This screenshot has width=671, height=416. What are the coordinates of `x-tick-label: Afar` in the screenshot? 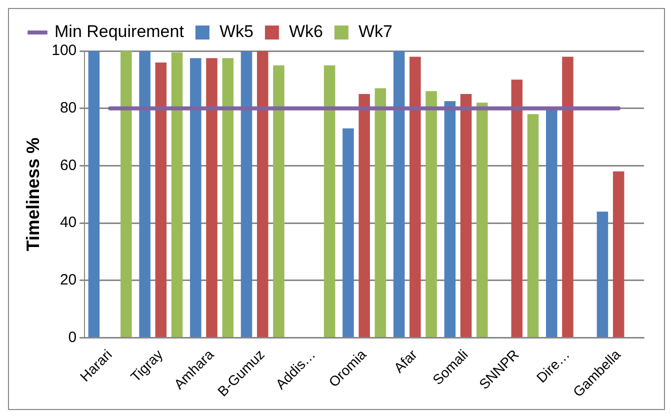 It's located at (405, 361).